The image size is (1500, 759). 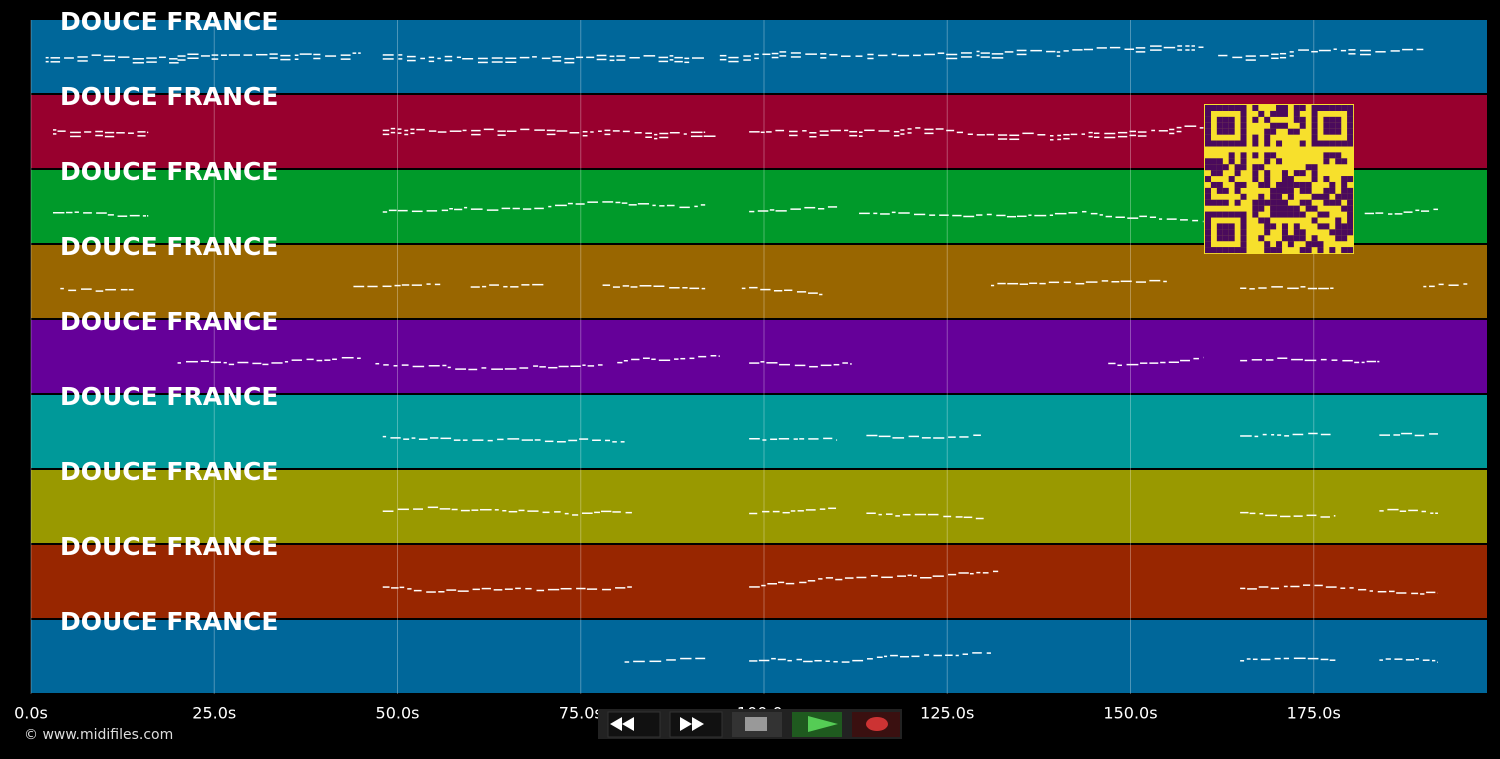 What do you see at coordinates (98, 735) in the screenshot?
I see `copyright: © www.midifiles.com` at bounding box center [98, 735].